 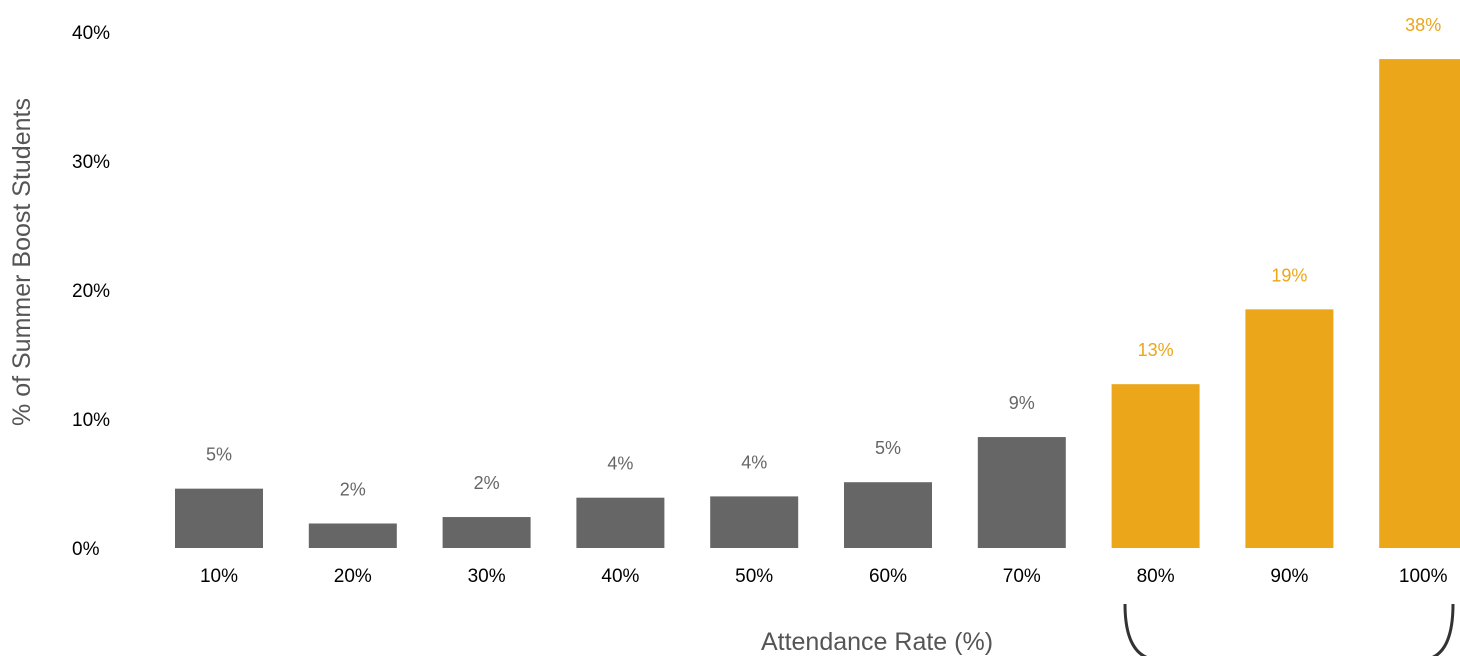 What do you see at coordinates (353, 576) in the screenshot?
I see `x-tick-label: 20%` at bounding box center [353, 576].